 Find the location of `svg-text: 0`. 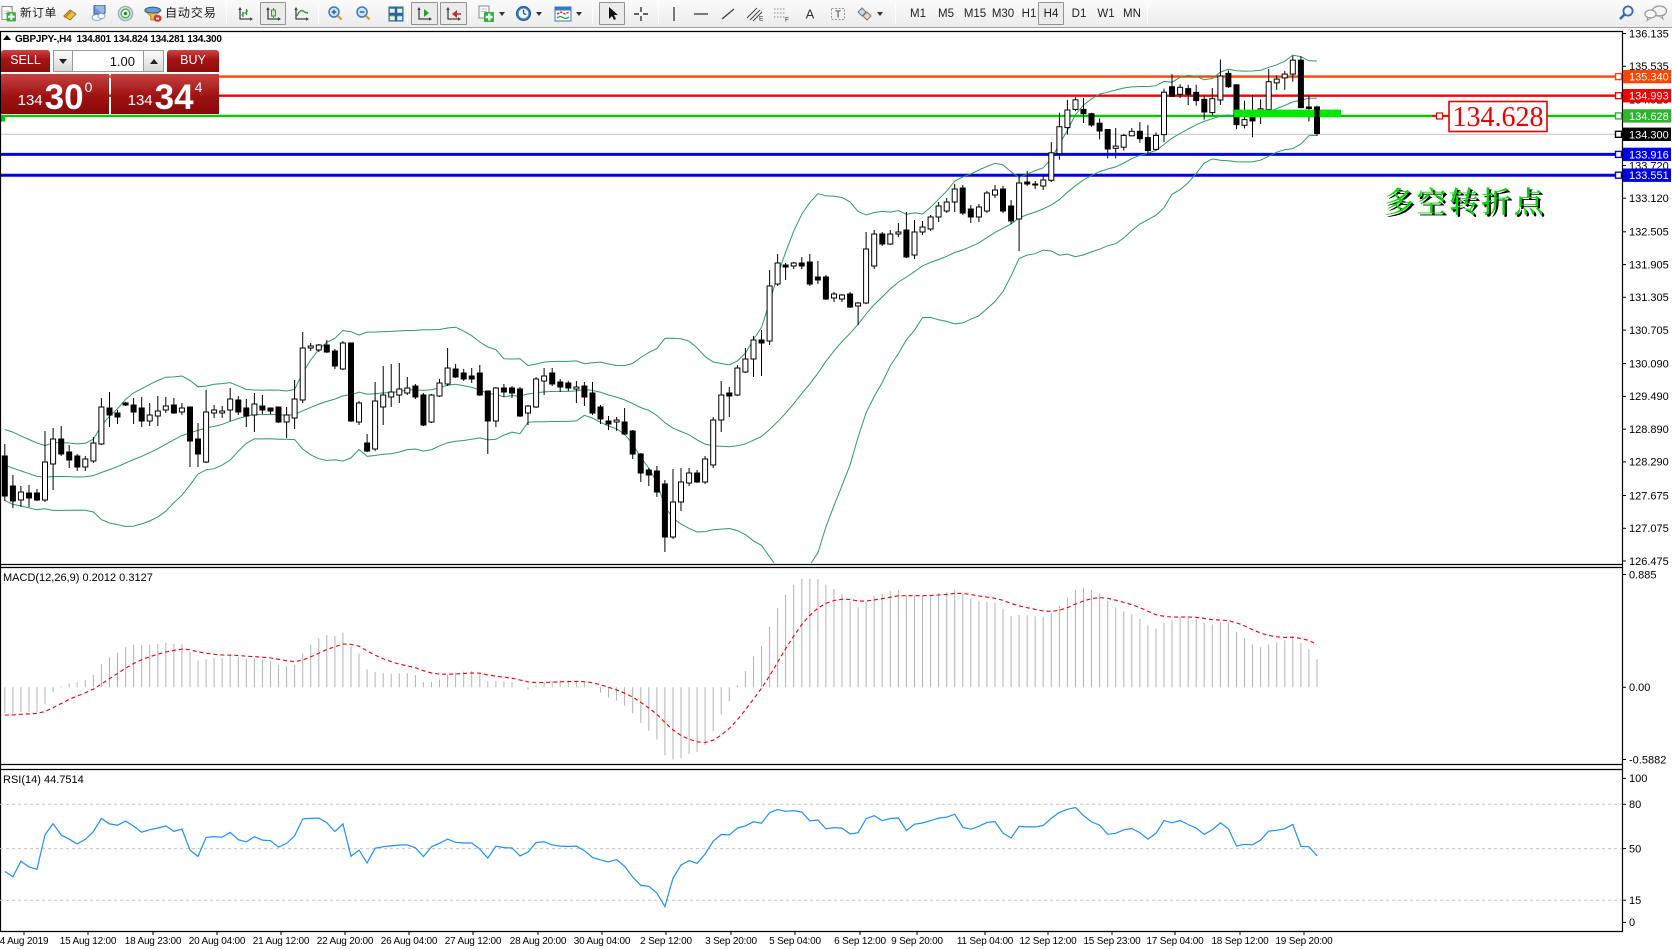

svg-text: 0 is located at coordinates (1632, 923).